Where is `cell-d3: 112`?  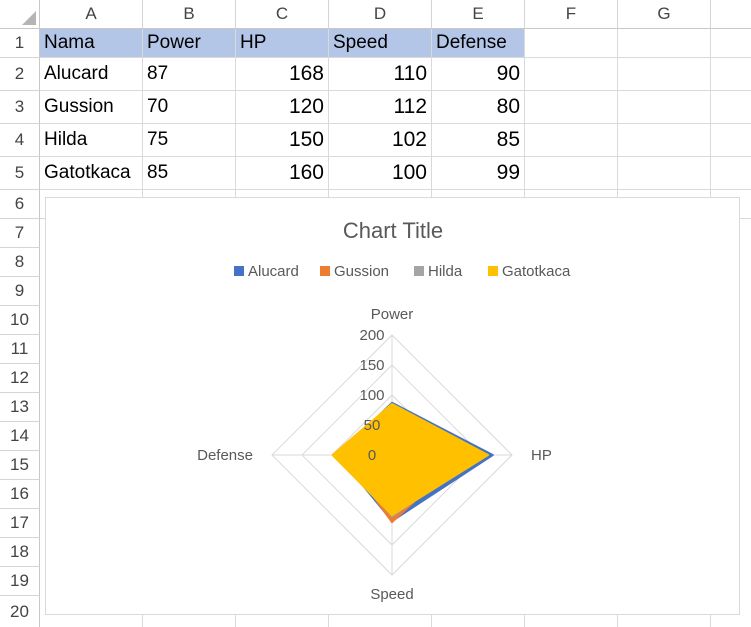 cell-d3: 112 is located at coordinates (380, 107).